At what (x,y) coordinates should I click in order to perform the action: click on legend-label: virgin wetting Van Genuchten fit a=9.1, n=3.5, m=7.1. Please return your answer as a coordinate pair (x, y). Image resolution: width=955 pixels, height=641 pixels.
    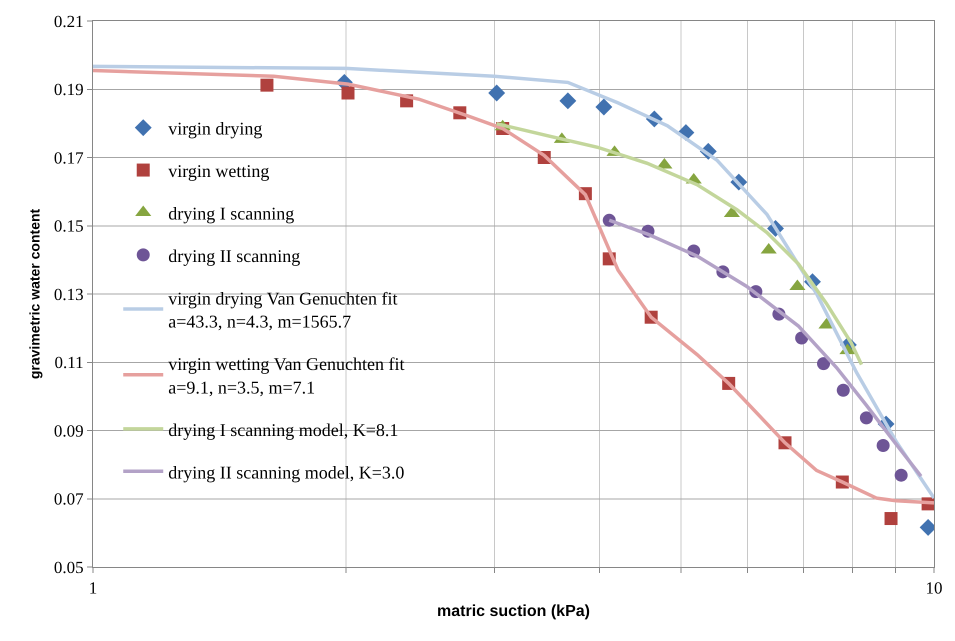
    Looking at the image, I should click on (286, 376).